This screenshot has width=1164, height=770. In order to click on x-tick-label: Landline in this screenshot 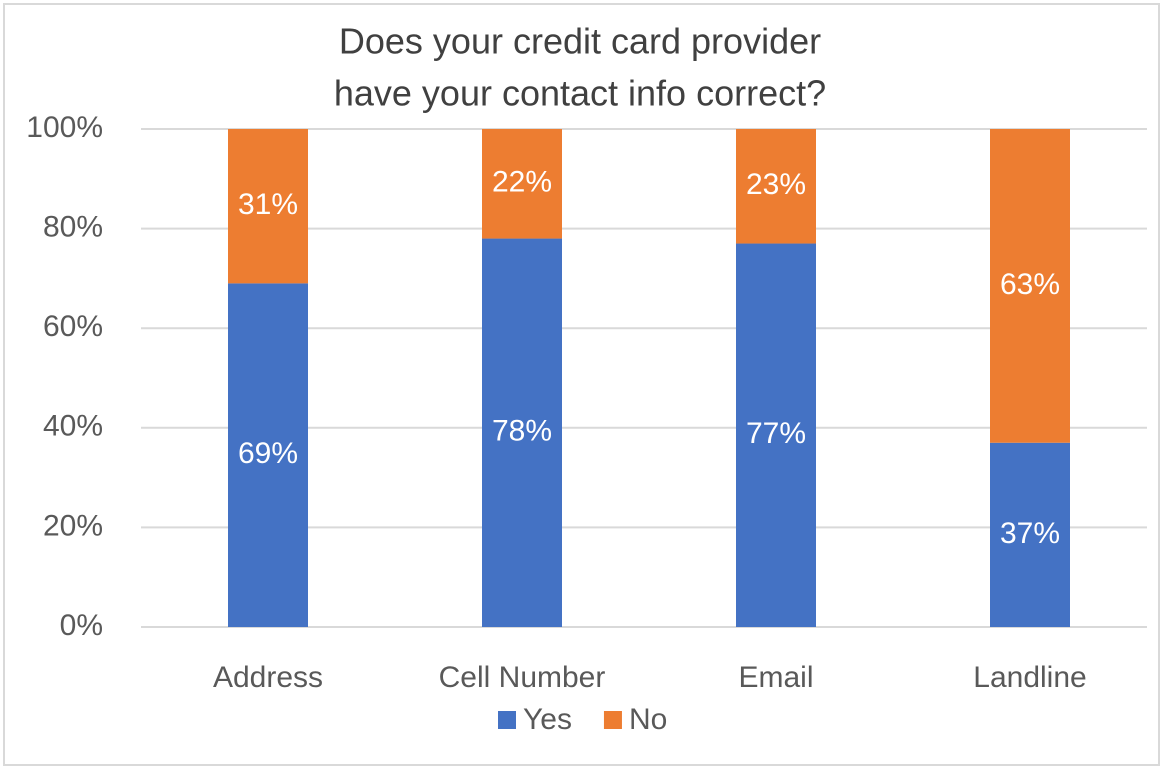, I will do `click(1029, 677)`.